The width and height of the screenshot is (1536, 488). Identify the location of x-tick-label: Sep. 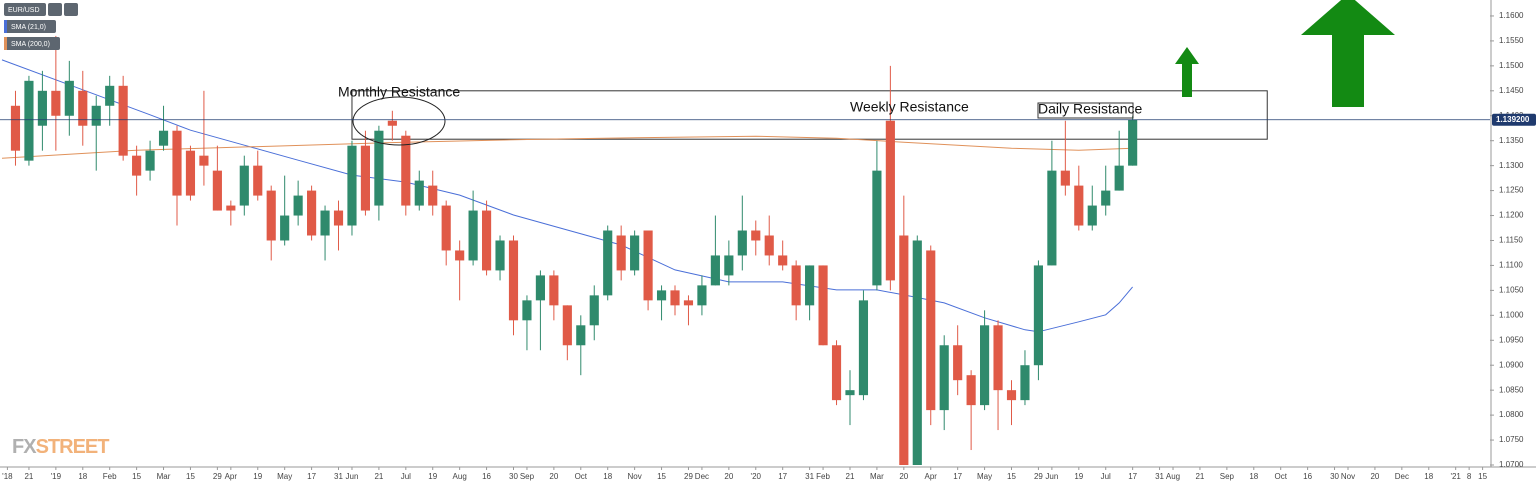
(527, 476).